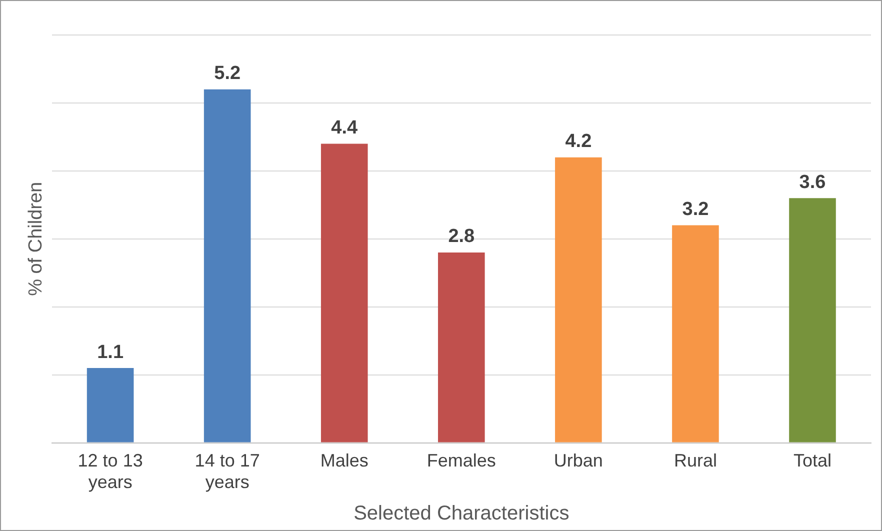  What do you see at coordinates (695, 460) in the screenshot?
I see `x-tick-label: Rural` at bounding box center [695, 460].